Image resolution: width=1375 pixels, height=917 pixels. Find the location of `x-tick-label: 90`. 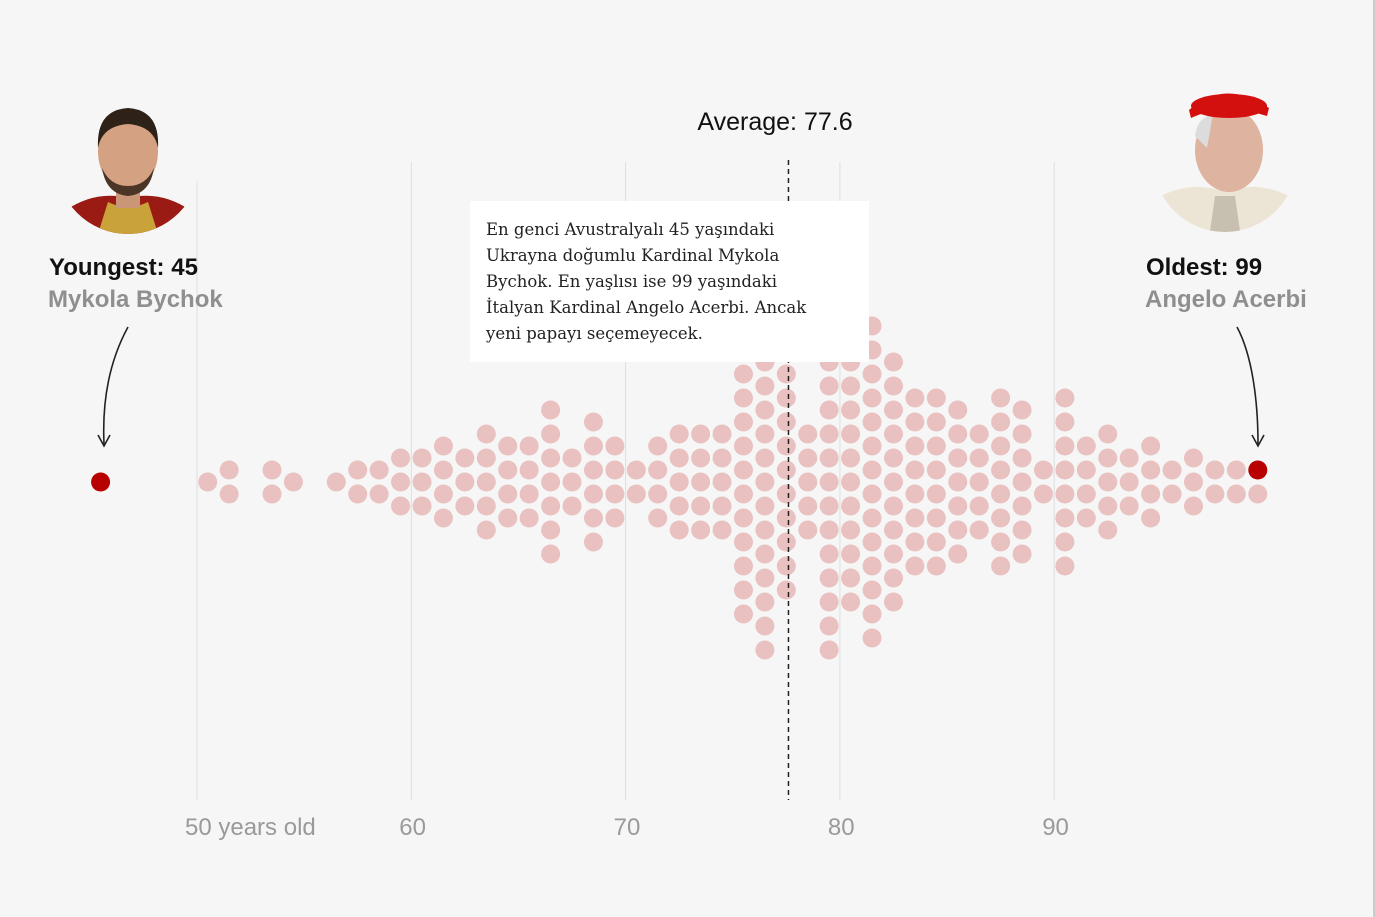

x-tick-label: 90 is located at coordinates (1055, 827).